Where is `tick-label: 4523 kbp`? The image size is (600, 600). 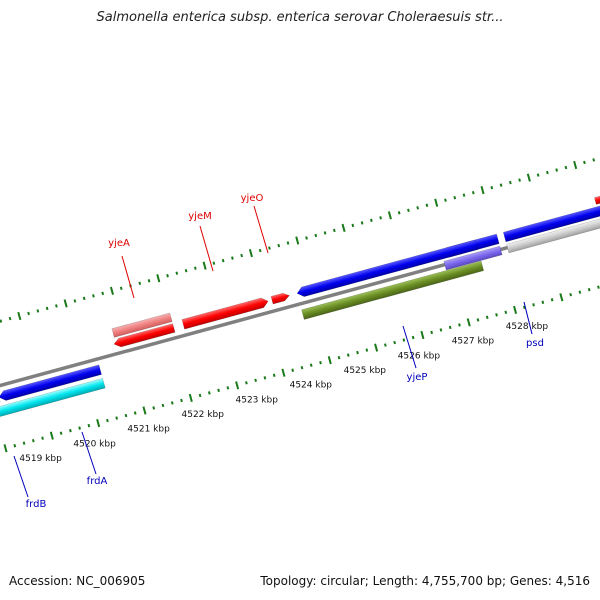 tick-label: 4523 kbp is located at coordinates (257, 400).